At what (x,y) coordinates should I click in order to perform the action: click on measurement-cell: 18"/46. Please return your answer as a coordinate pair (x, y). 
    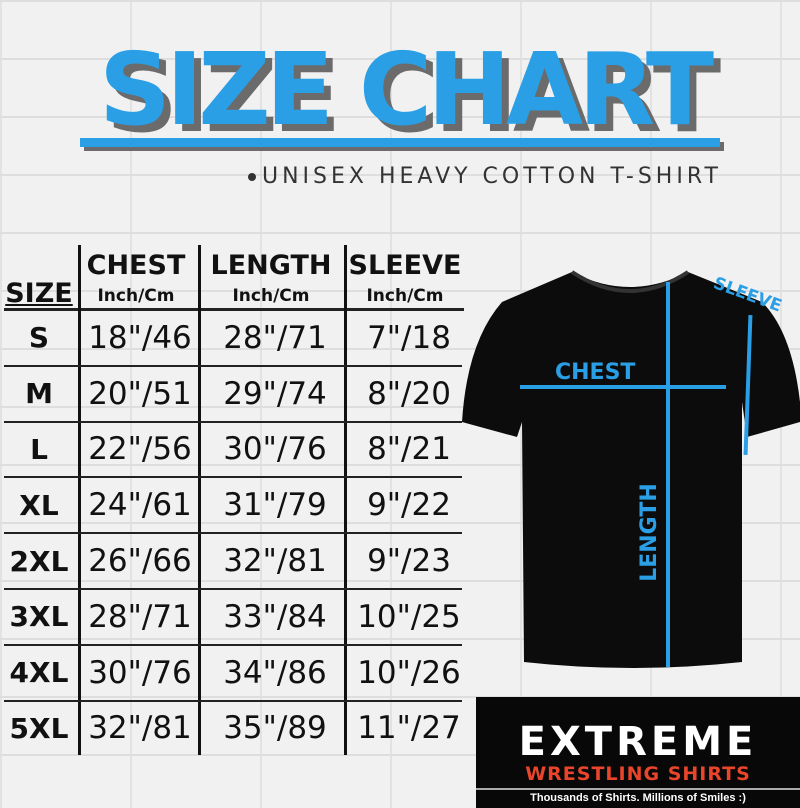
    Looking at the image, I should click on (140, 337).